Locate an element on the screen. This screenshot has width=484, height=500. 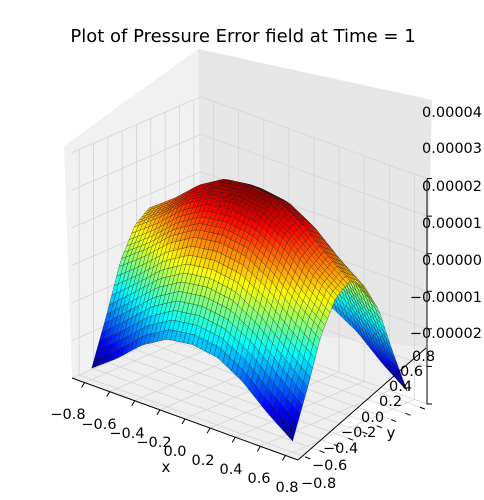
z-tick-label: 0.00003 is located at coordinates (452, 149).